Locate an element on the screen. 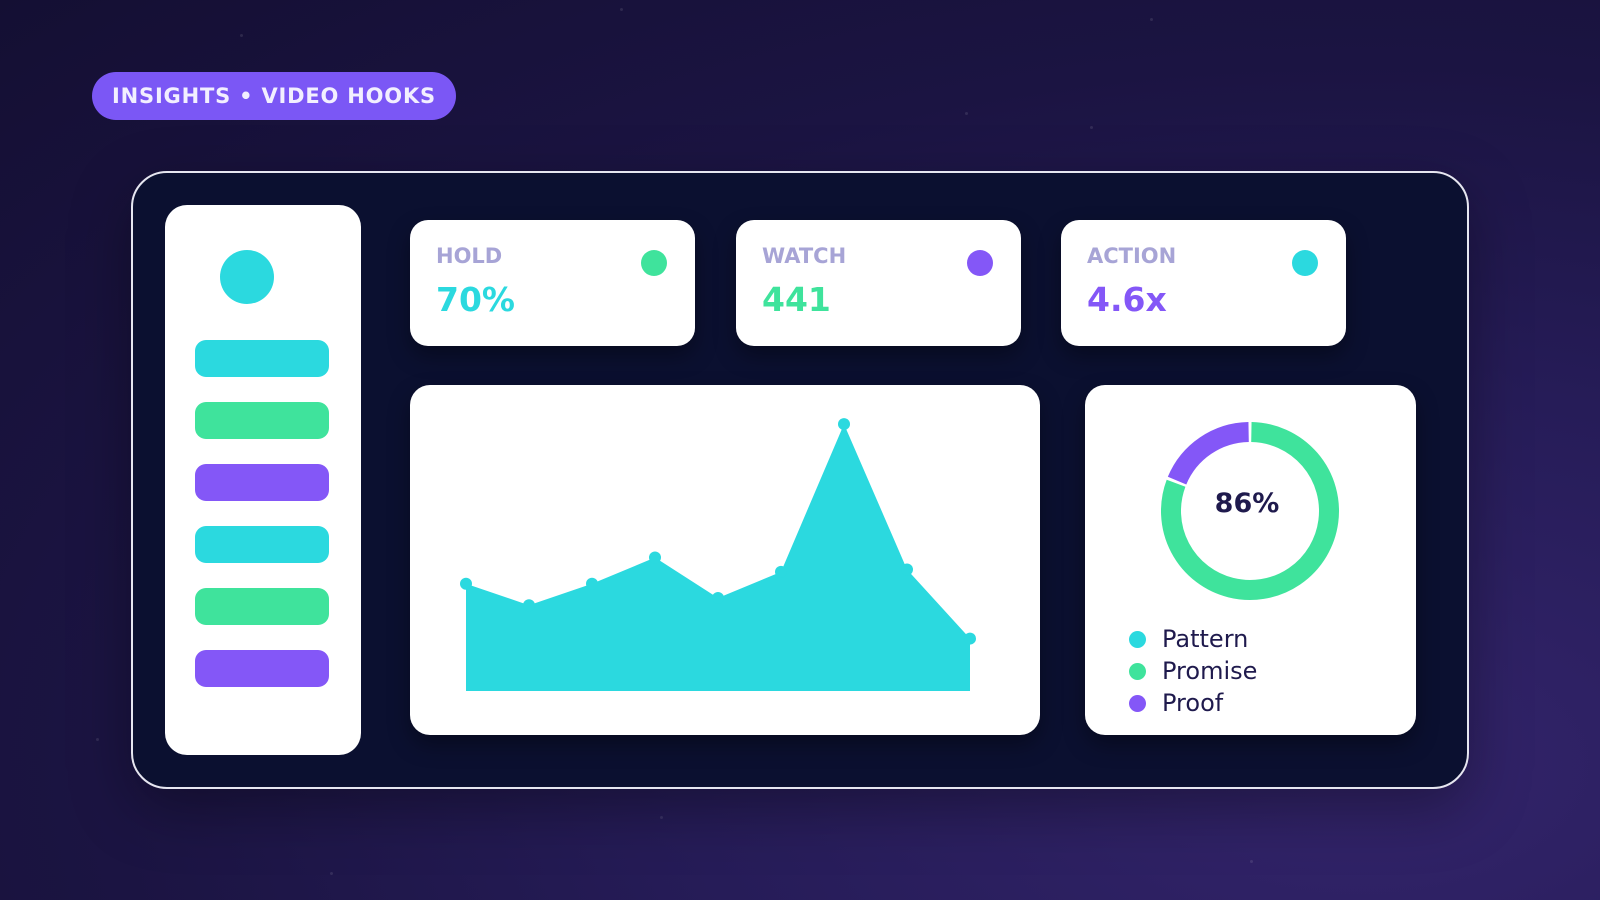 This screenshot has width=1600, height=900. donut-center-value: 86% is located at coordinates (1247, 503).